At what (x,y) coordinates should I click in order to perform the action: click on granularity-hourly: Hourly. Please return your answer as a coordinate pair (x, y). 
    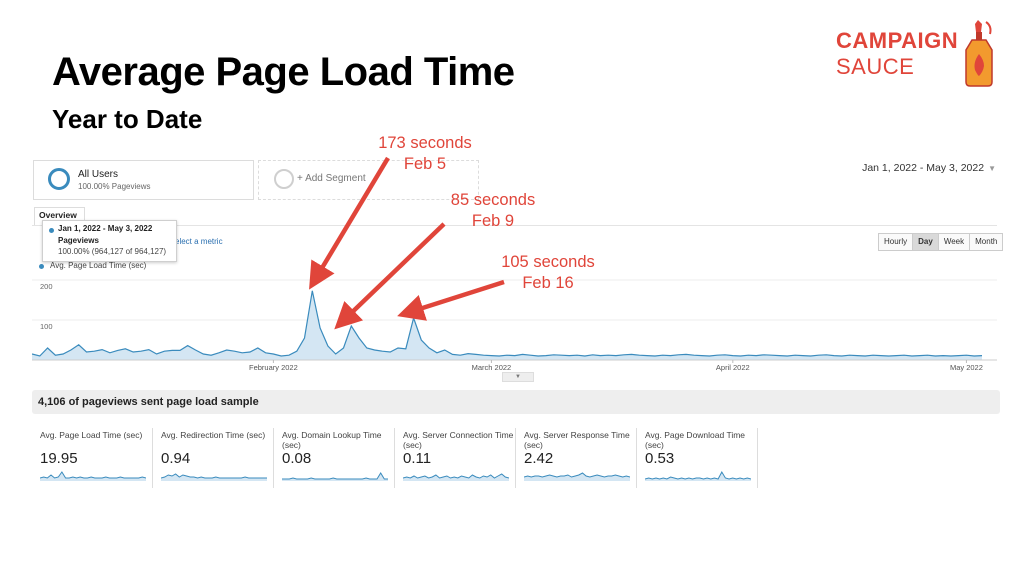
    Looking at the image, I should click on (896, 242).